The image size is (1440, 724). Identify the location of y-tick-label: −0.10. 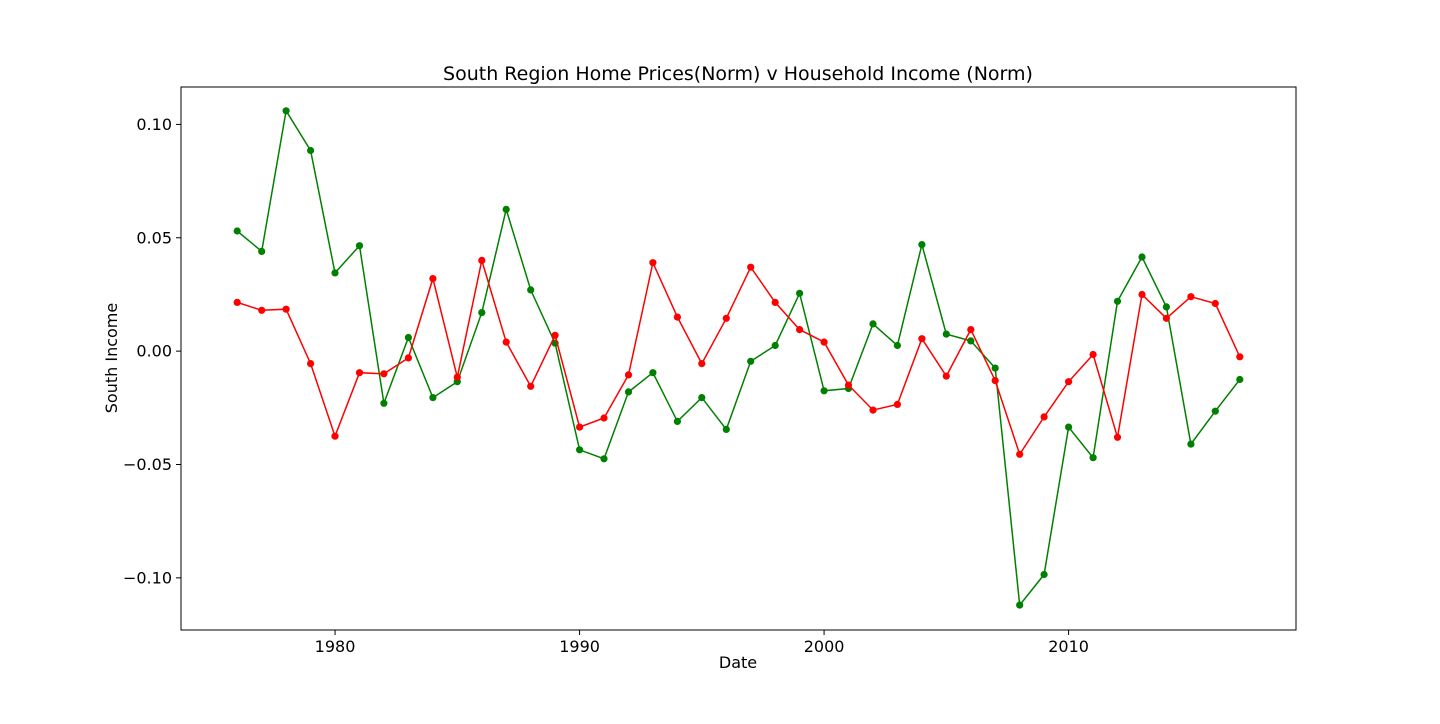
(147, 577).